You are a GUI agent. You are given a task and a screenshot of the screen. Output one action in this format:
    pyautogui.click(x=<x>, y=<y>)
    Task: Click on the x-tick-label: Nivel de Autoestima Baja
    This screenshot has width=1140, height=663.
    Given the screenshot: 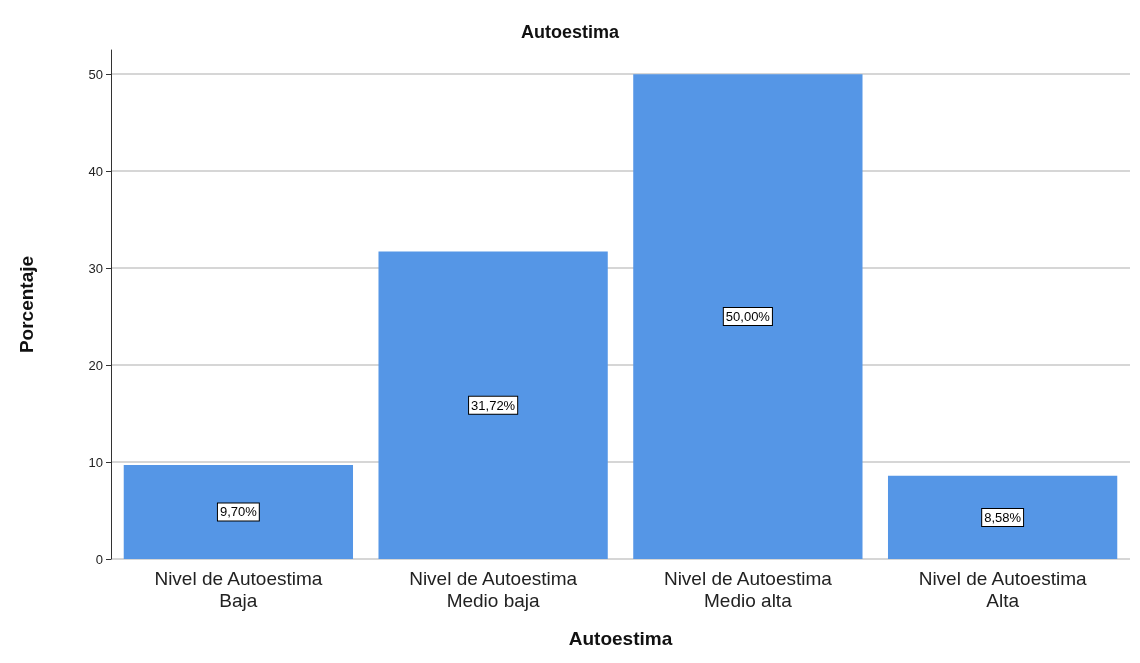 What is the action you would take?
    pyautogui.click(x=238, y=589)
    